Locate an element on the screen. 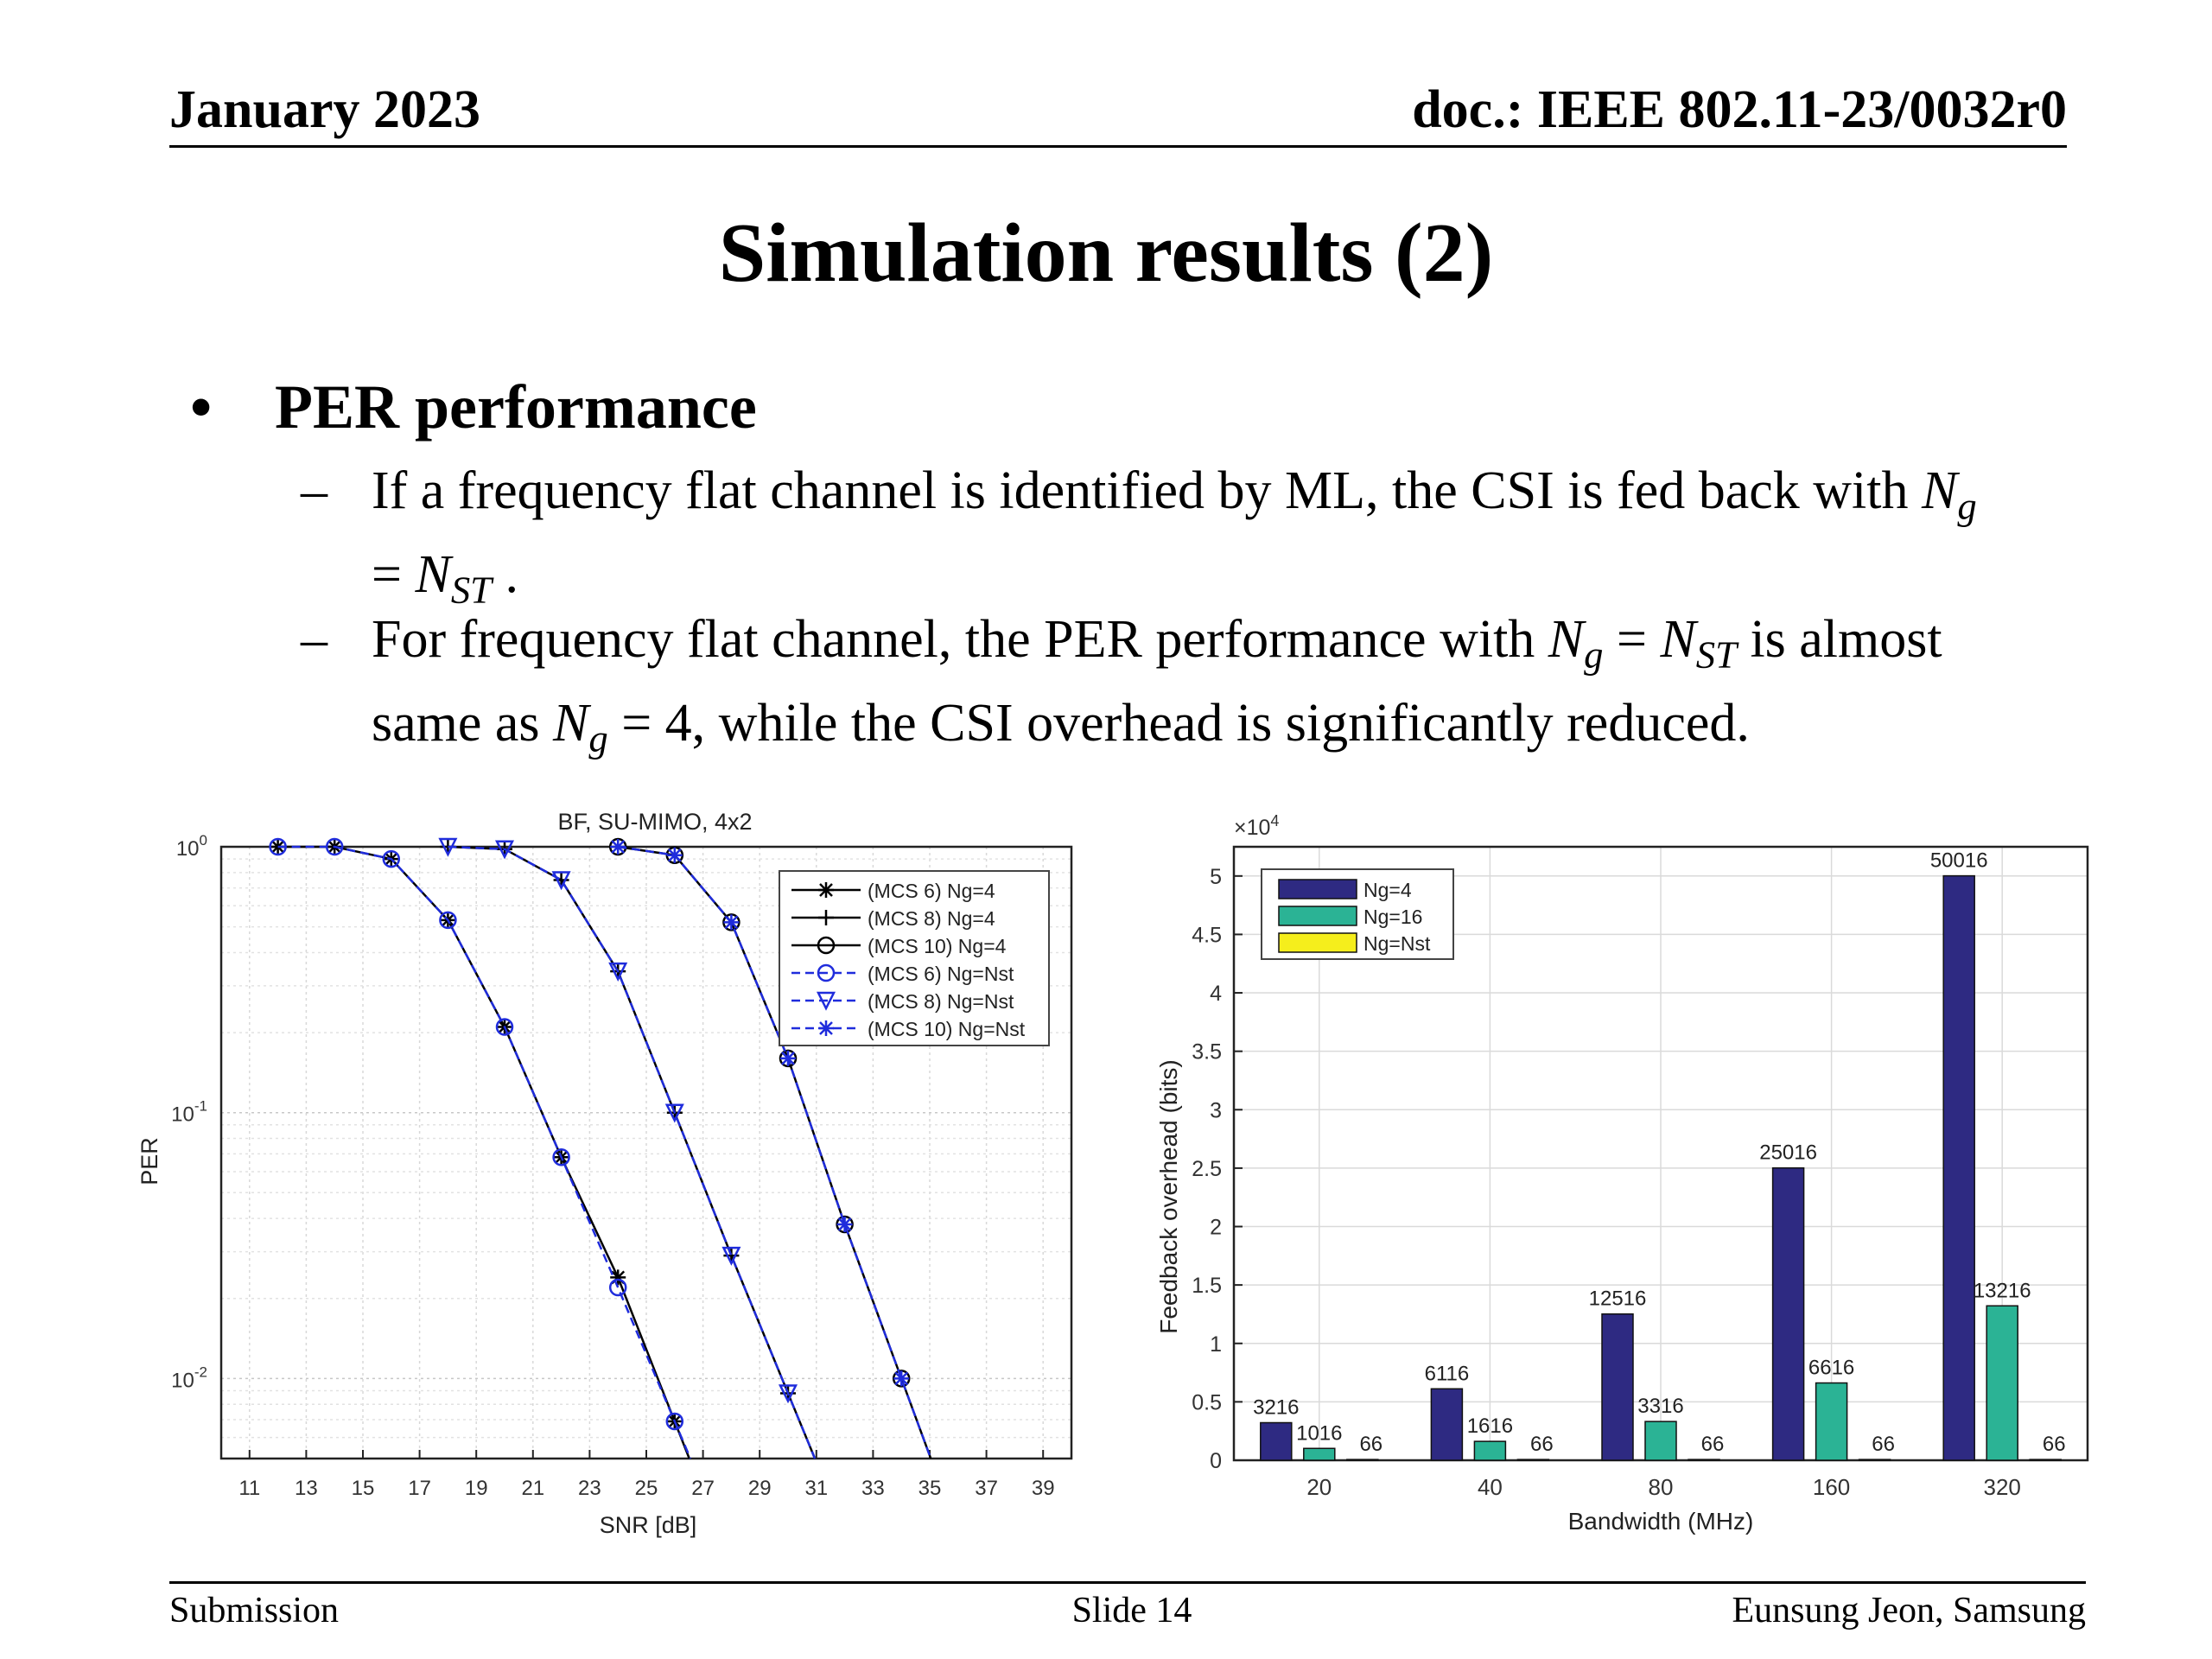  bar-value-label: 13216 is located at coordinates (2002, 1290).